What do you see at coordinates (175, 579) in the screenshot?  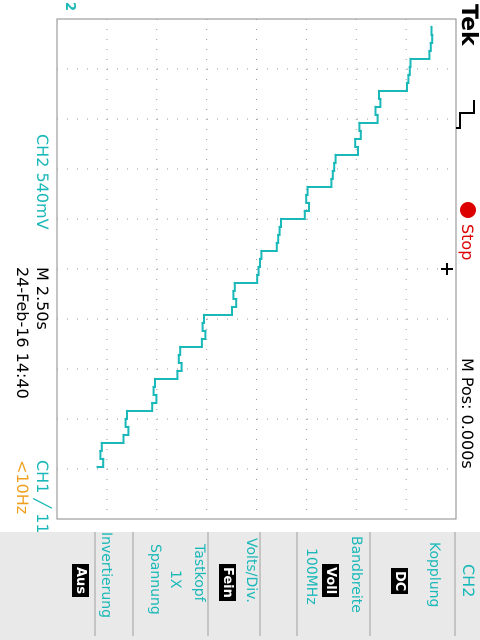 I see `menu-subvalue: 1X` at bounding box center [175, 579].